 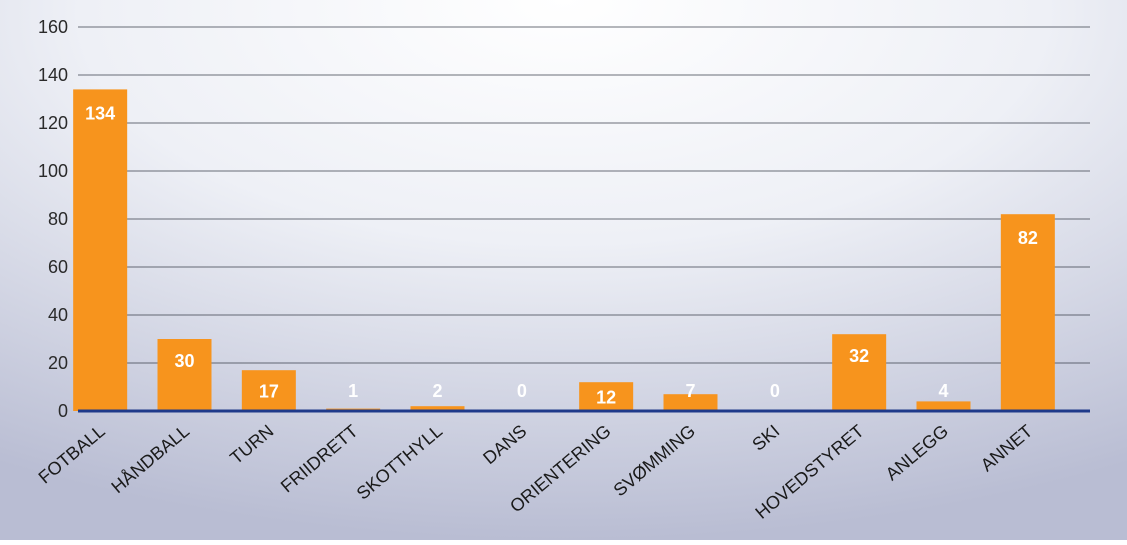 I want to click on bar-fotball, so click(x=100, y=250).